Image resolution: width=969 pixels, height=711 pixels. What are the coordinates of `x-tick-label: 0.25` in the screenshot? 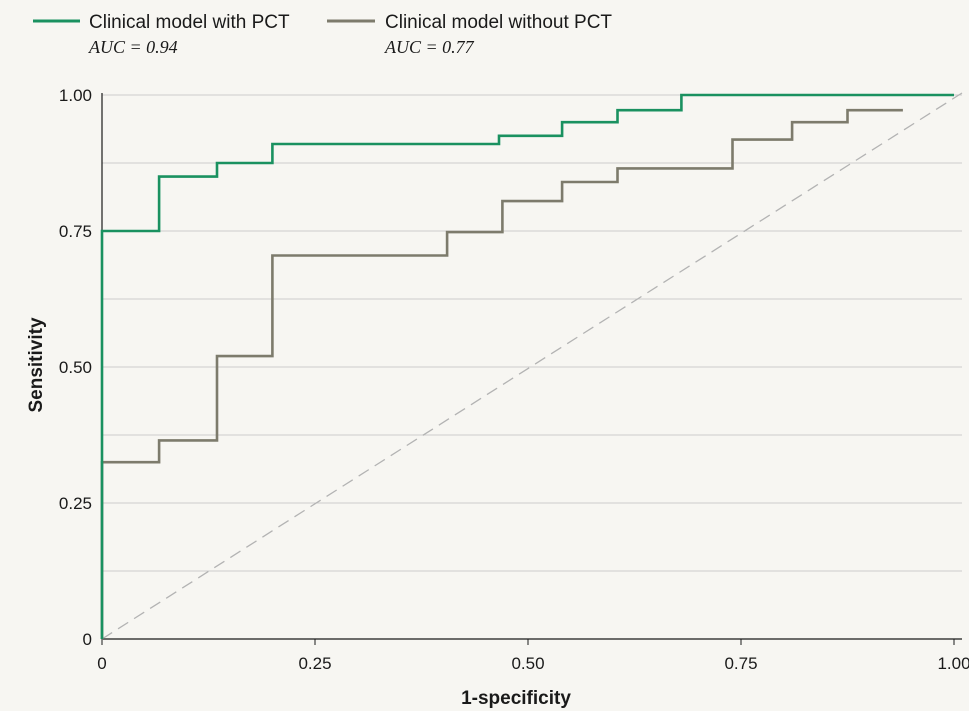 It's located at (314, 663).